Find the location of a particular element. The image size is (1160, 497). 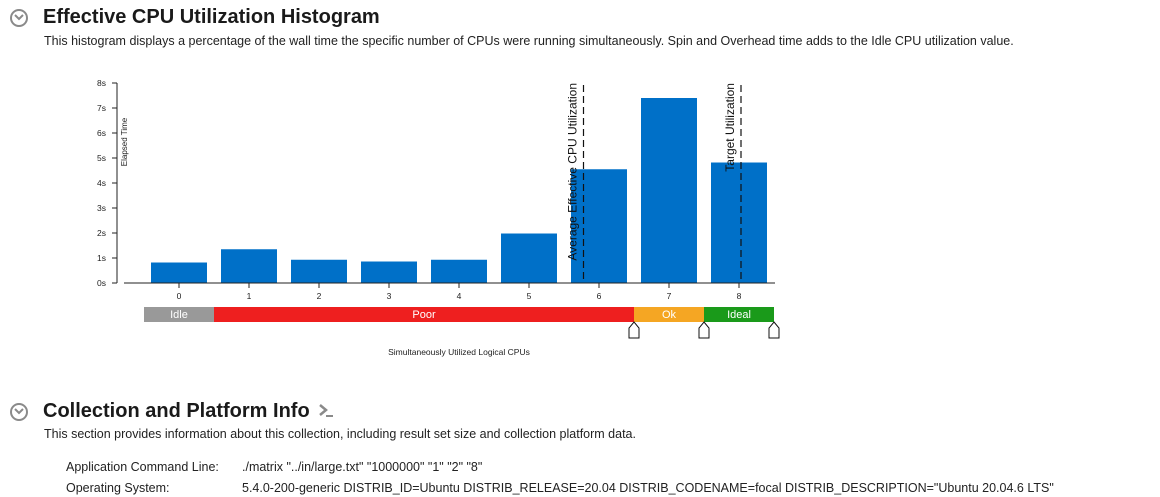

info-label: Application Command Line: is located at coordinates (142, 467).